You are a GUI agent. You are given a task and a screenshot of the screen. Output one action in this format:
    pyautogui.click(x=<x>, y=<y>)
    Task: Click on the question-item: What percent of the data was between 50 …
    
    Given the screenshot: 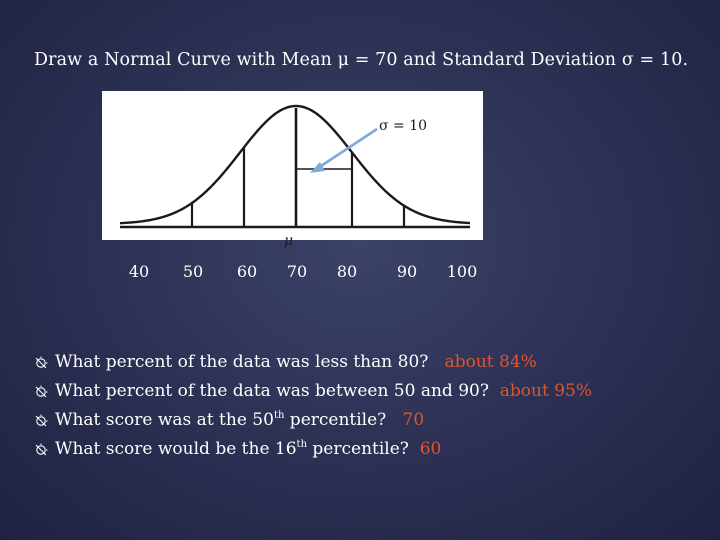 What is the action you would take?
    pyautogui.click(x=313, y=391)
    